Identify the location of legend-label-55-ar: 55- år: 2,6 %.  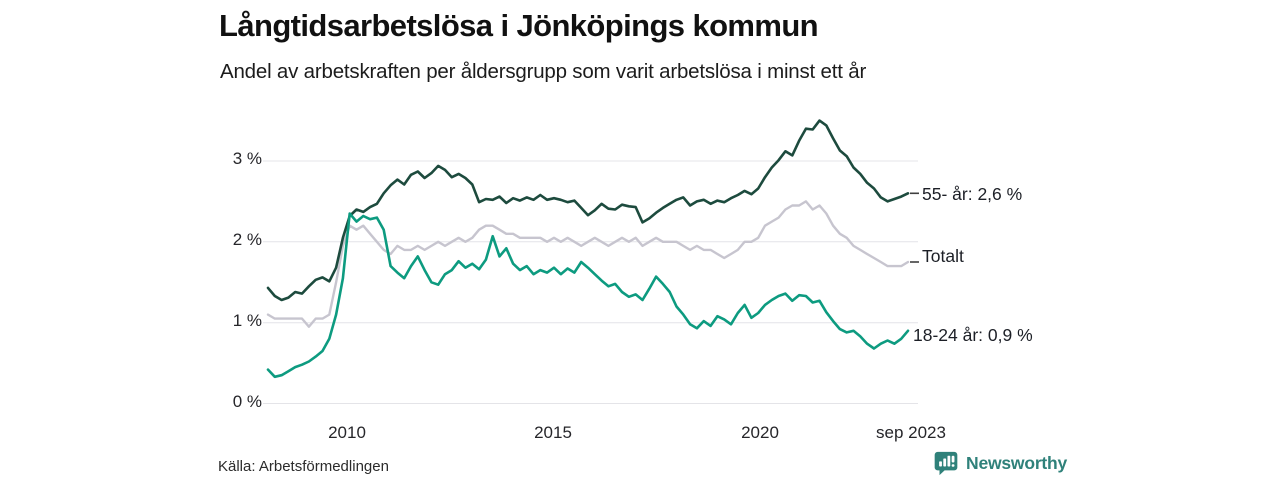
(972, 194).